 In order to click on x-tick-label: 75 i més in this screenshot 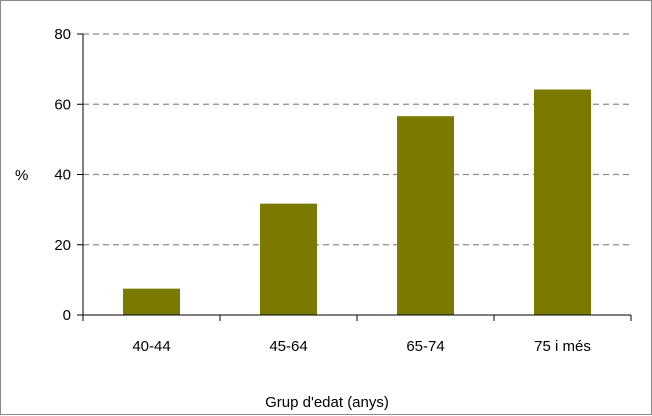, I will do `click(562, 346)`.